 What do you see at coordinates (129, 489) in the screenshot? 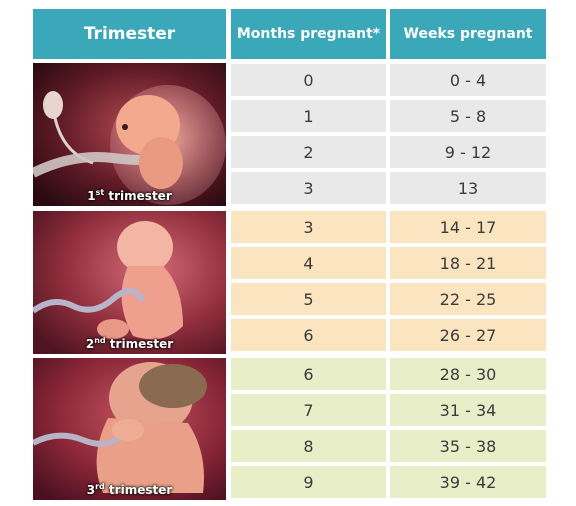
I see `trimester-3-label: 3rd trimester` at bounding box center [129, 489].